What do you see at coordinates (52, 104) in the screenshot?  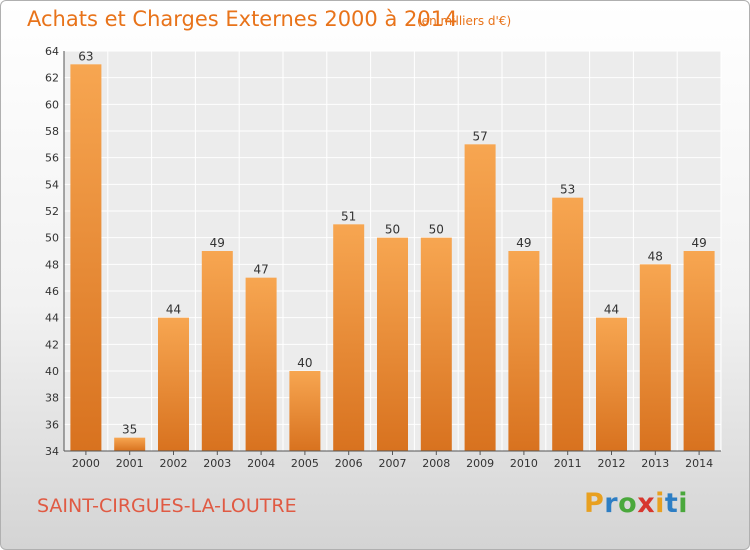 I see `y-tick-label: 60` at bounding box center [52, 104].